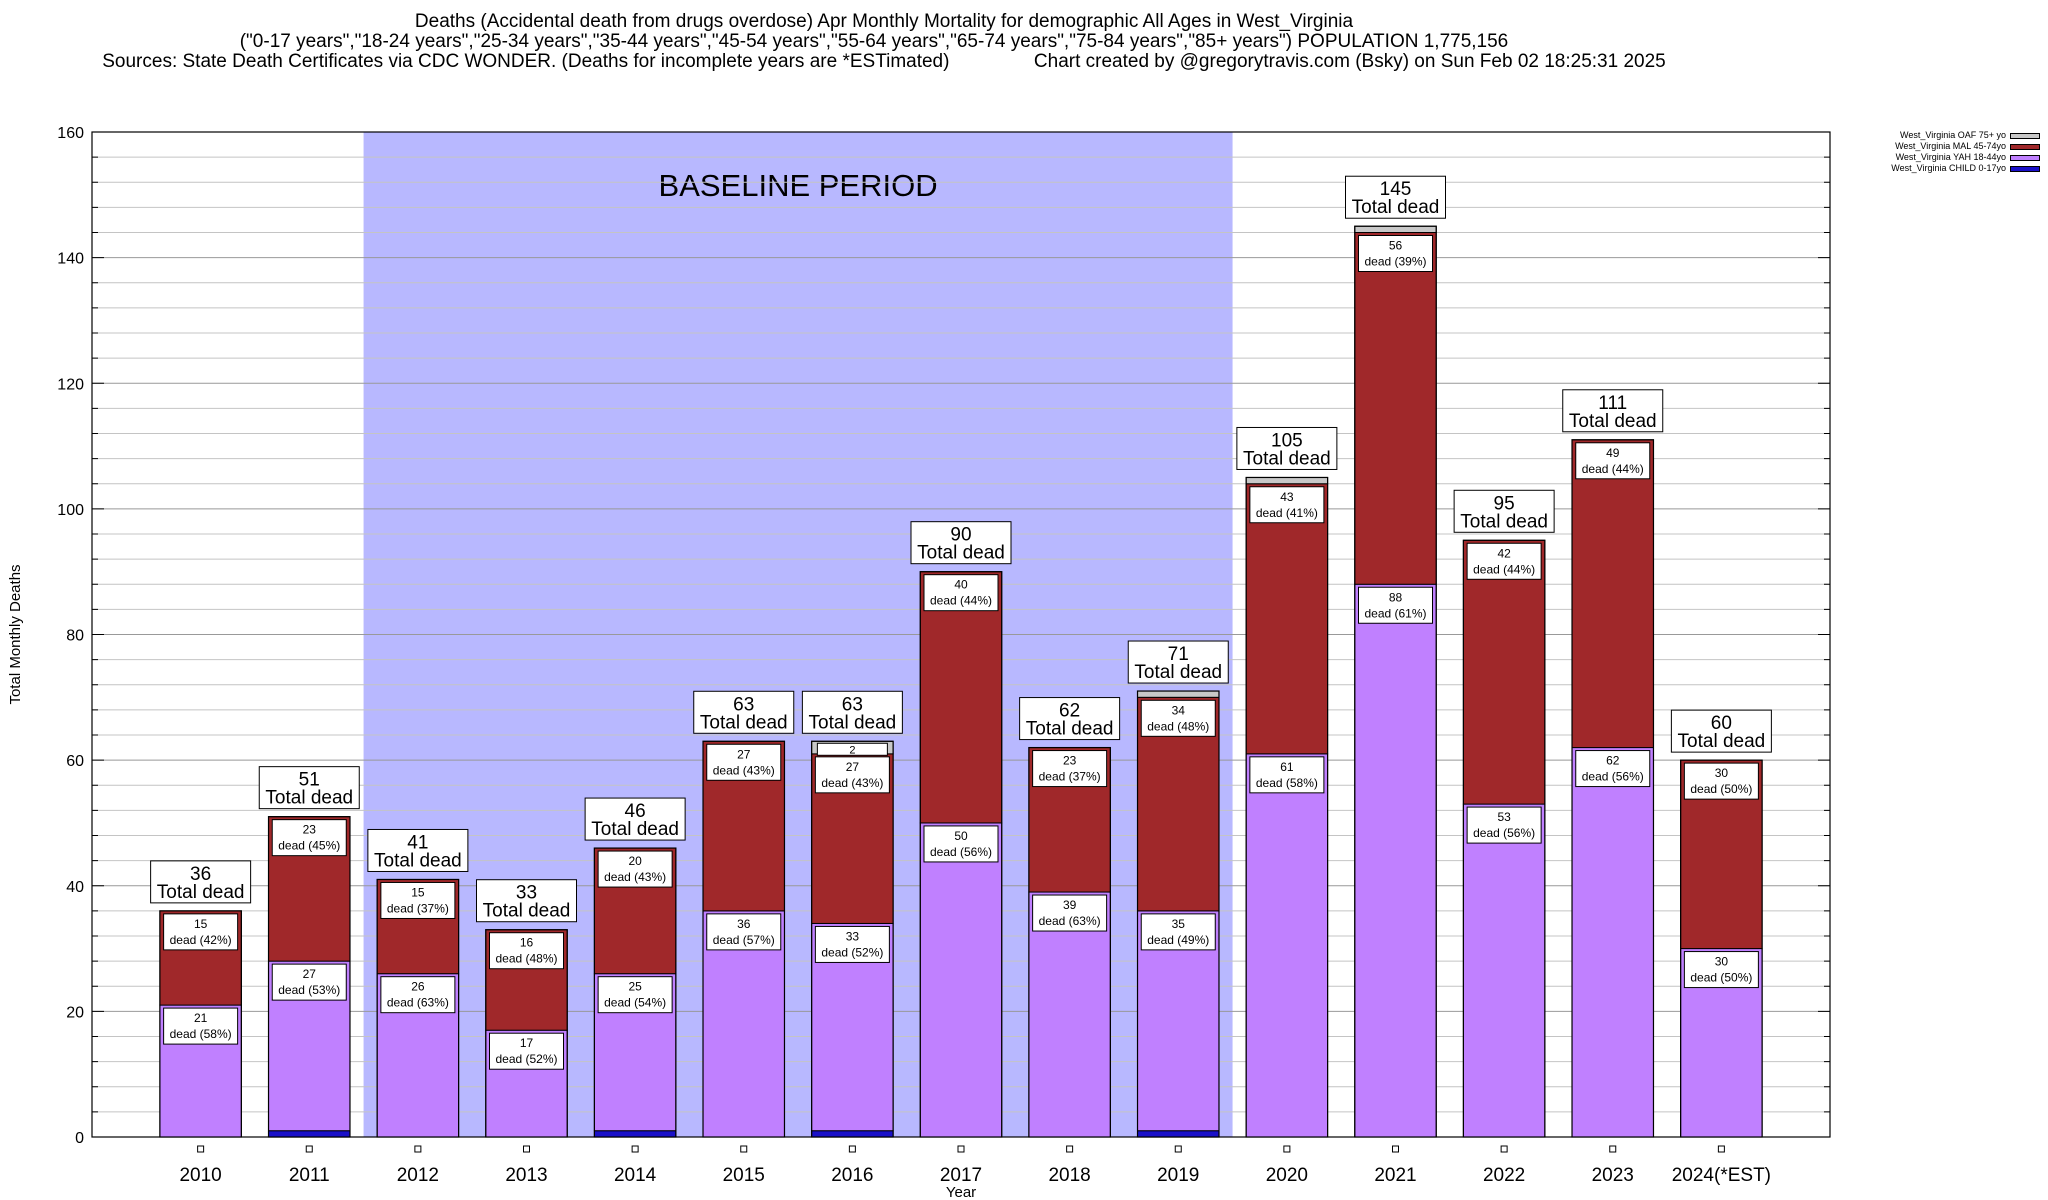 The height and width of the screenshot is (1200, 2048). Describe the element at coordinates (1287, 497) in the screenshot. I see `mal-label-value: 43` at that location.